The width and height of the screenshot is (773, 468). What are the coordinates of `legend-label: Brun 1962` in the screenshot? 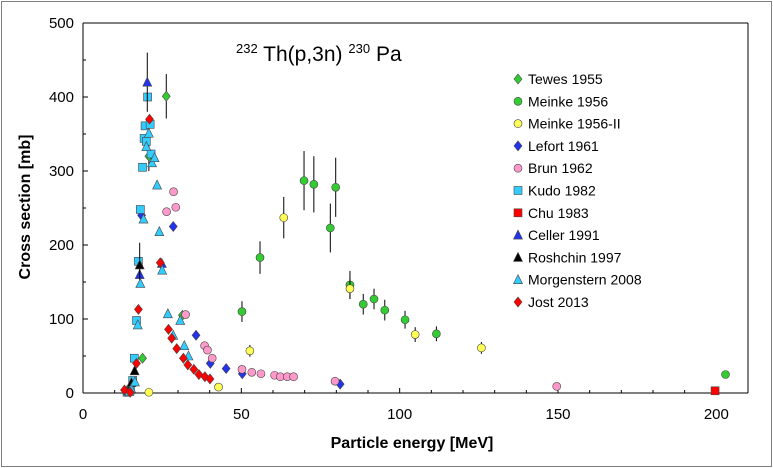 It's located at (560, 168).